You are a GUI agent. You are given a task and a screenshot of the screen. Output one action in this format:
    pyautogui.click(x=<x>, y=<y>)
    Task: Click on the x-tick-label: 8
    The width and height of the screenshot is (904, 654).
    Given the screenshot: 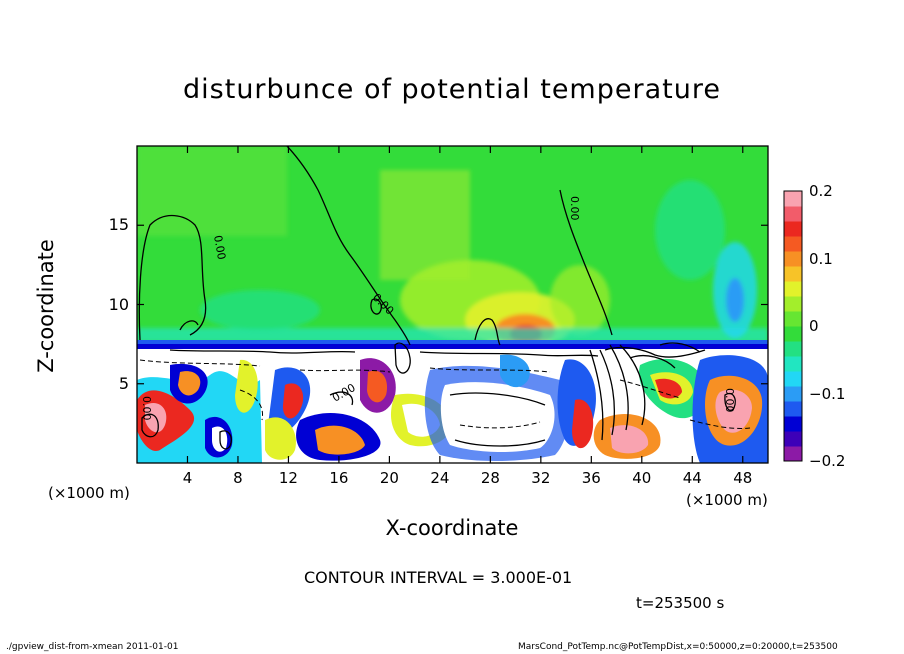 What is the action you would take?
    pyautogui.click(x=238, y=478)
    